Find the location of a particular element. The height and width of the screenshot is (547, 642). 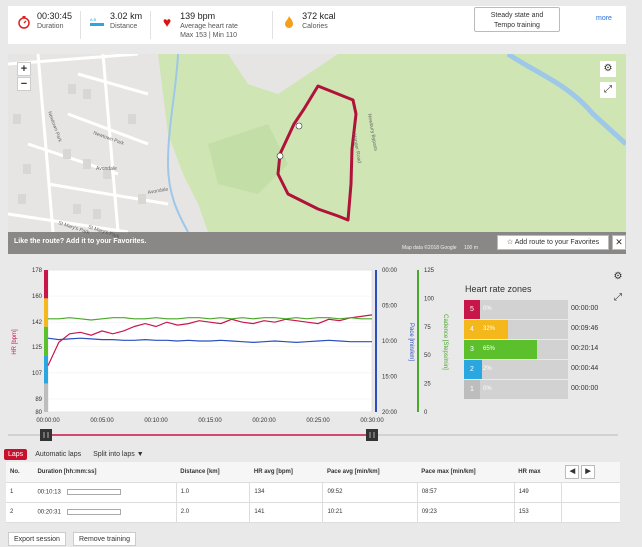

heart-rate-value: 139 bpm is located at coordinates (198, 16).